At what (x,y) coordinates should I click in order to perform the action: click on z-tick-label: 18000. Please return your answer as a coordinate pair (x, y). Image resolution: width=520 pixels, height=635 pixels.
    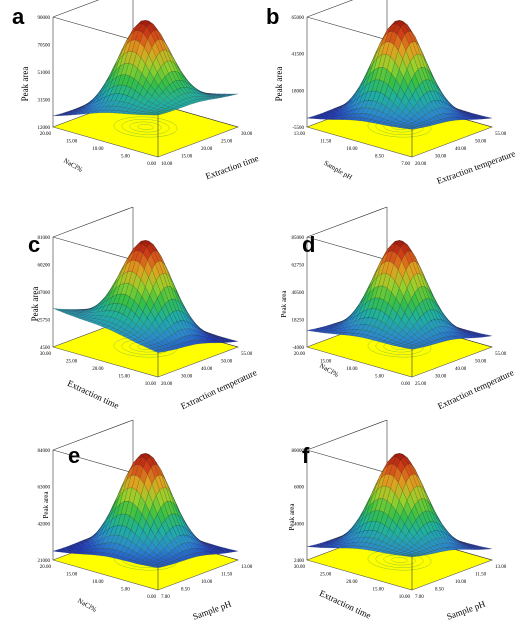
    Looking at the image, I should click on (298, 91).